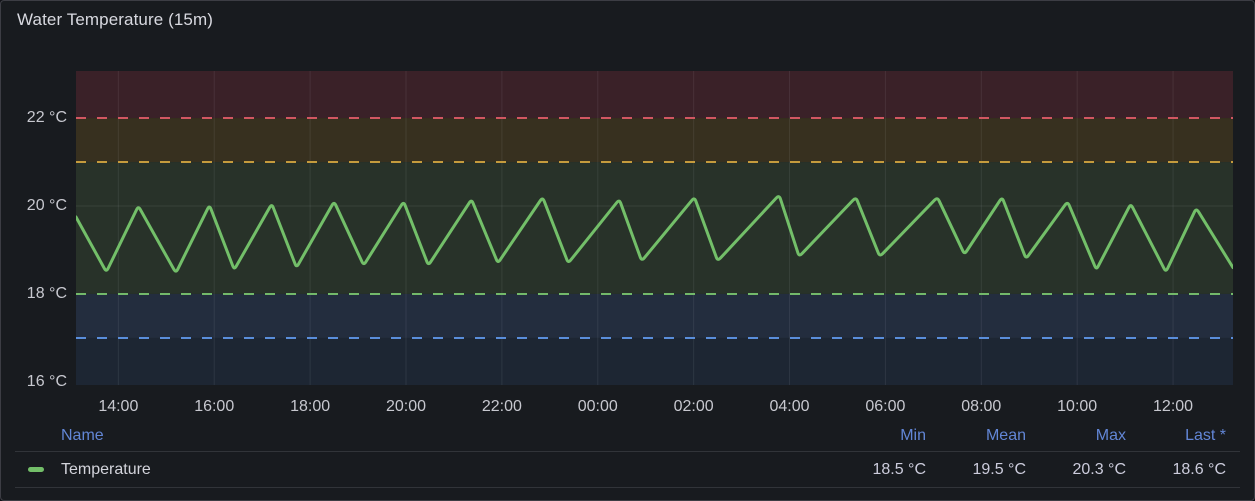 Image resolution: width=1255 pixels, height=501 pixels. What do you see at coordinates (913, 435) in the screenshot?
I see `legend-header-min: Min` at bounding box center [913, 435].